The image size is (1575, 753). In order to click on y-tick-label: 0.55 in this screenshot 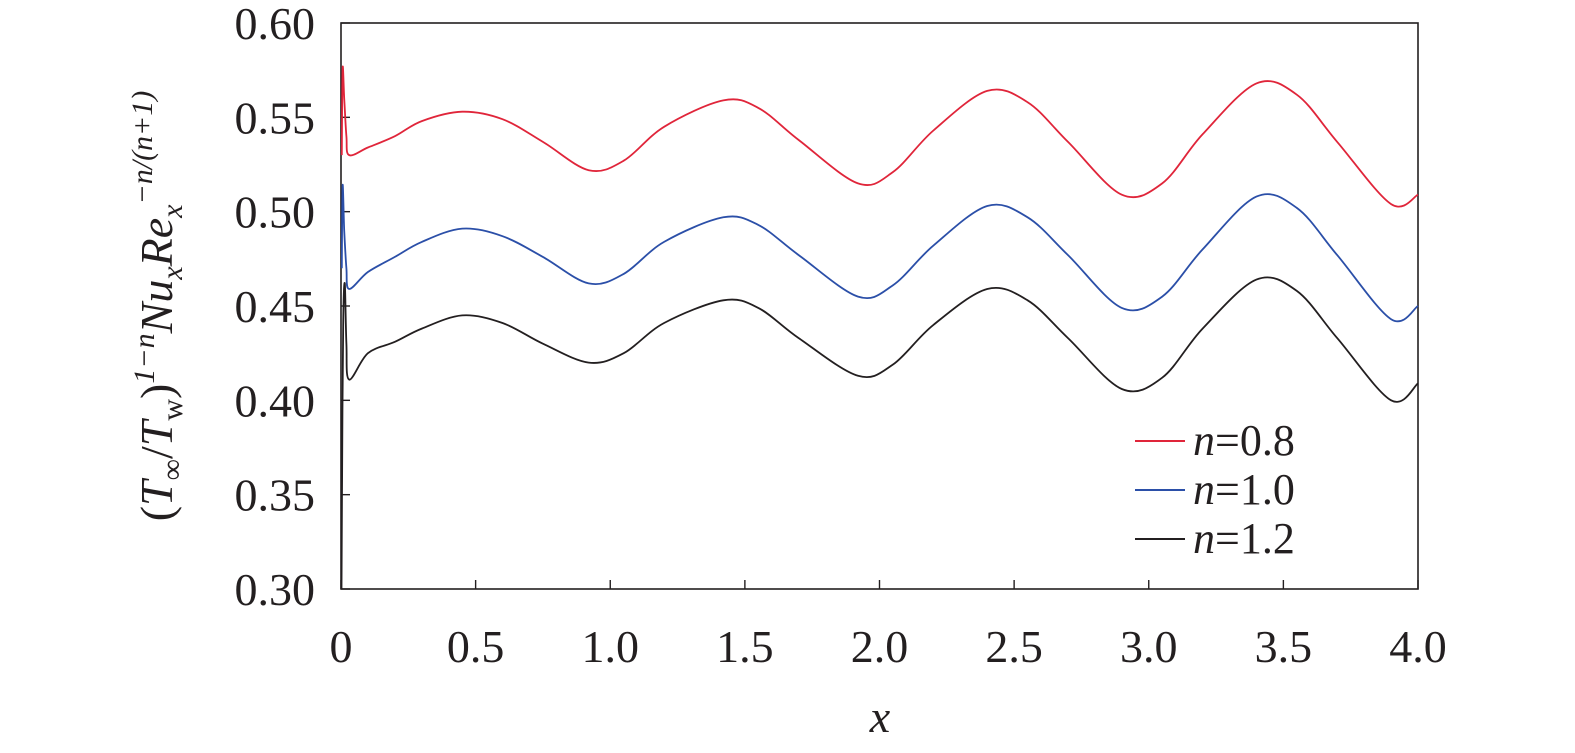, I will do `click(275, 117)`.